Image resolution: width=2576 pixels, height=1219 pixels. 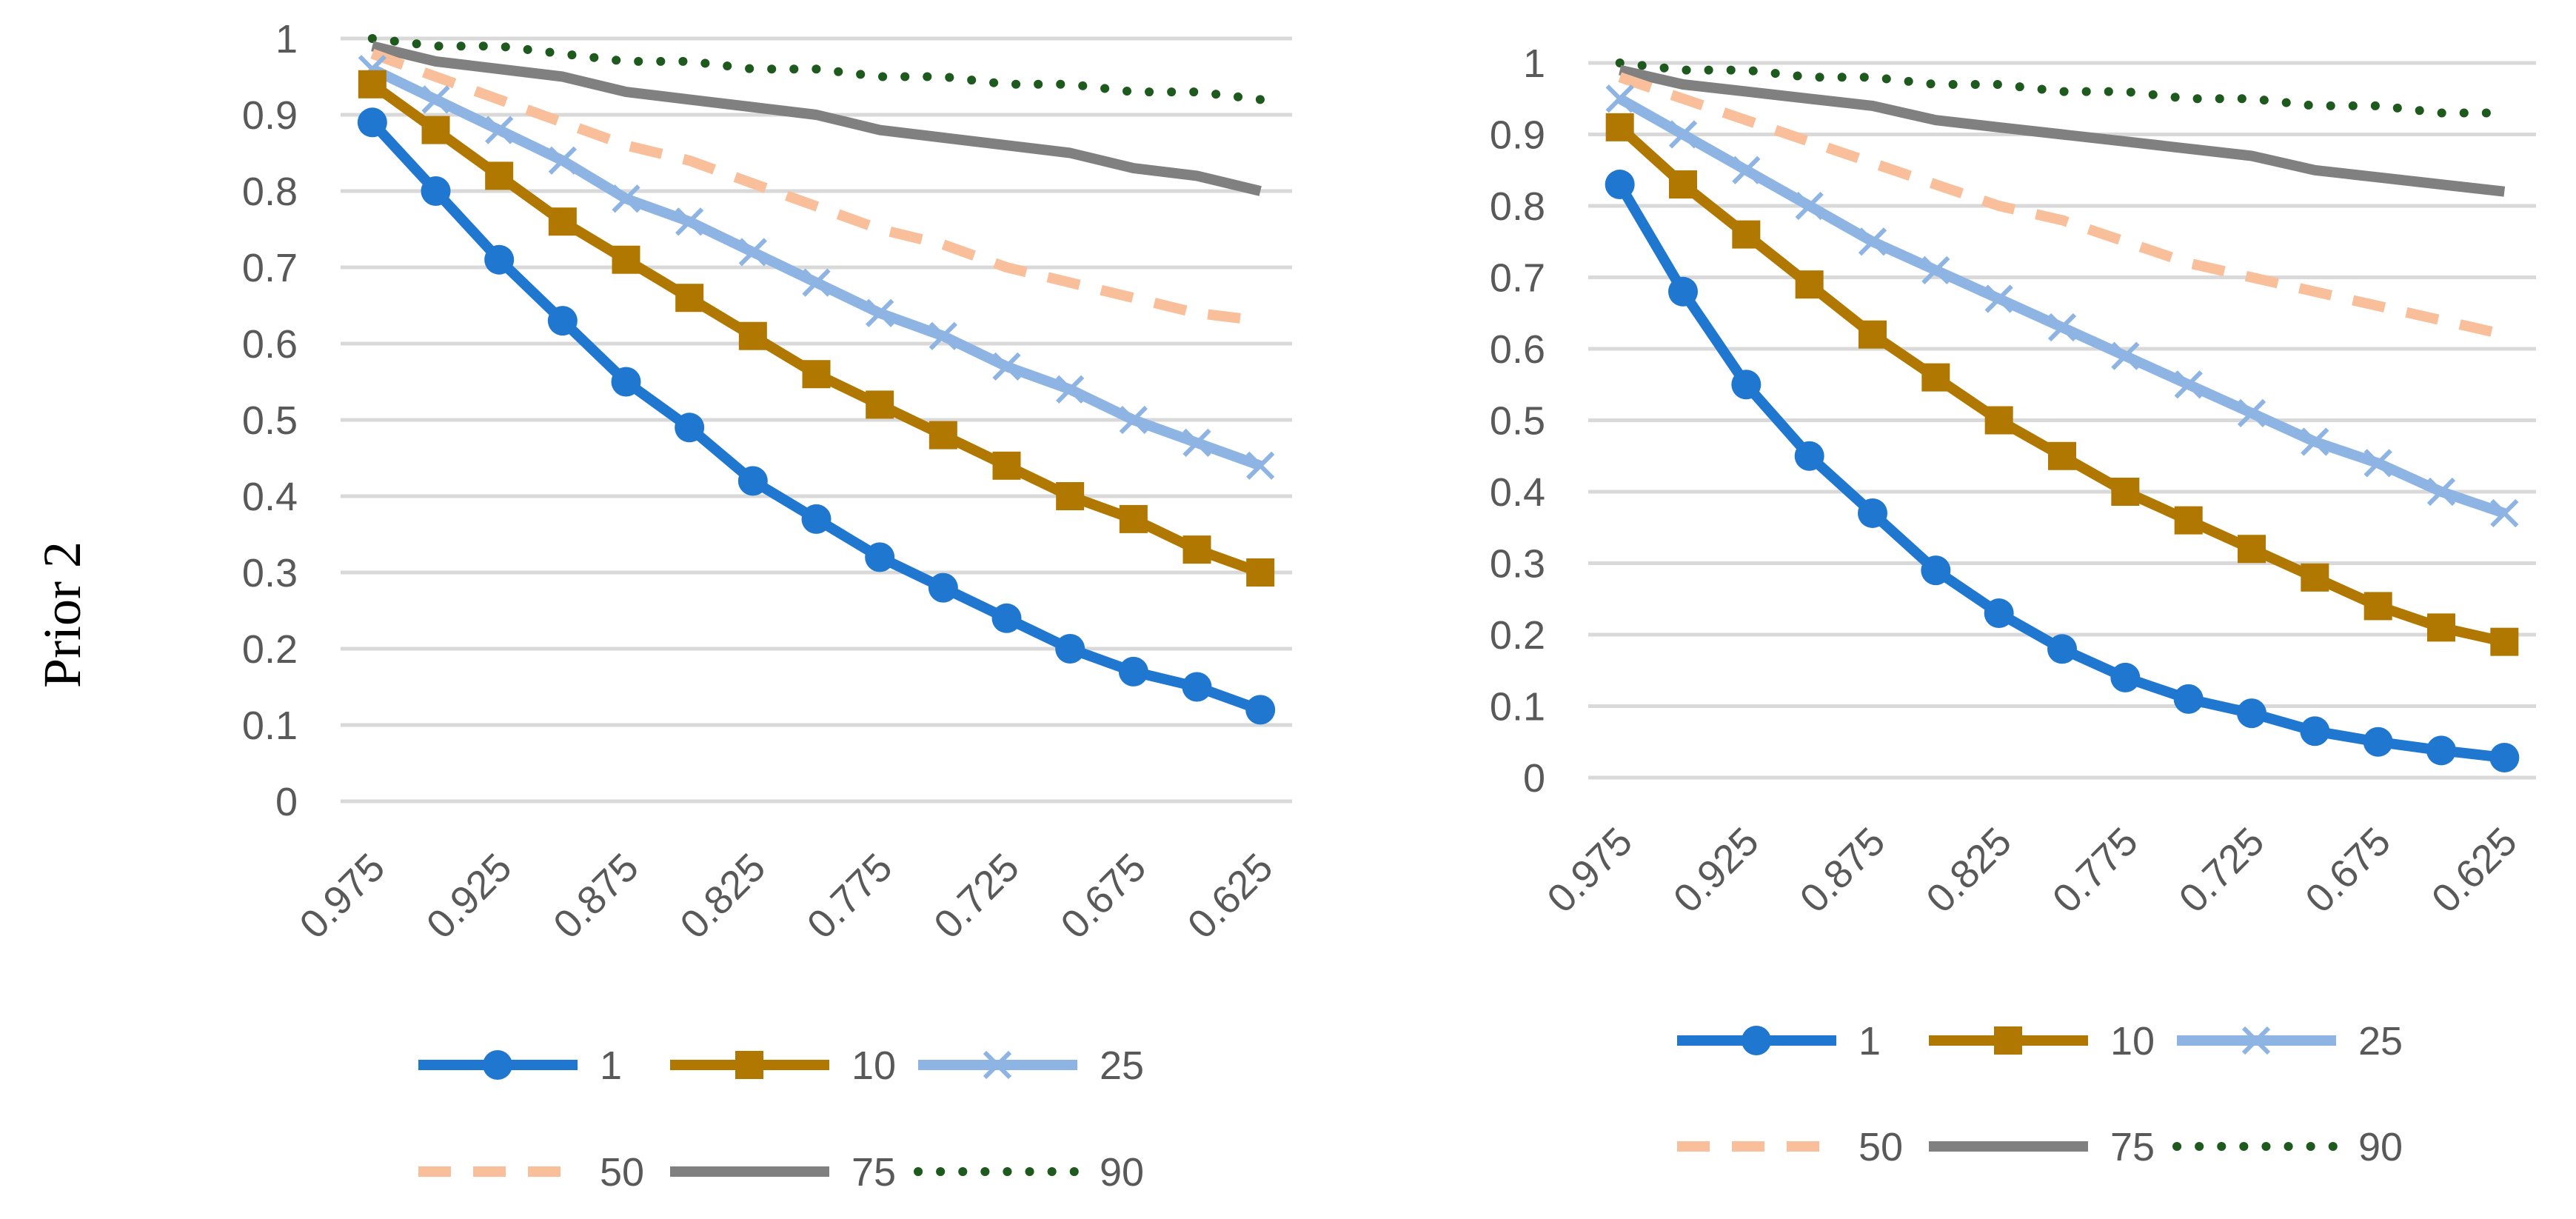 What do you see at coordinates (2348, 870) in the screenshot?
I see `x-tick-label: 0.675` at bounding box center [2348, 870].